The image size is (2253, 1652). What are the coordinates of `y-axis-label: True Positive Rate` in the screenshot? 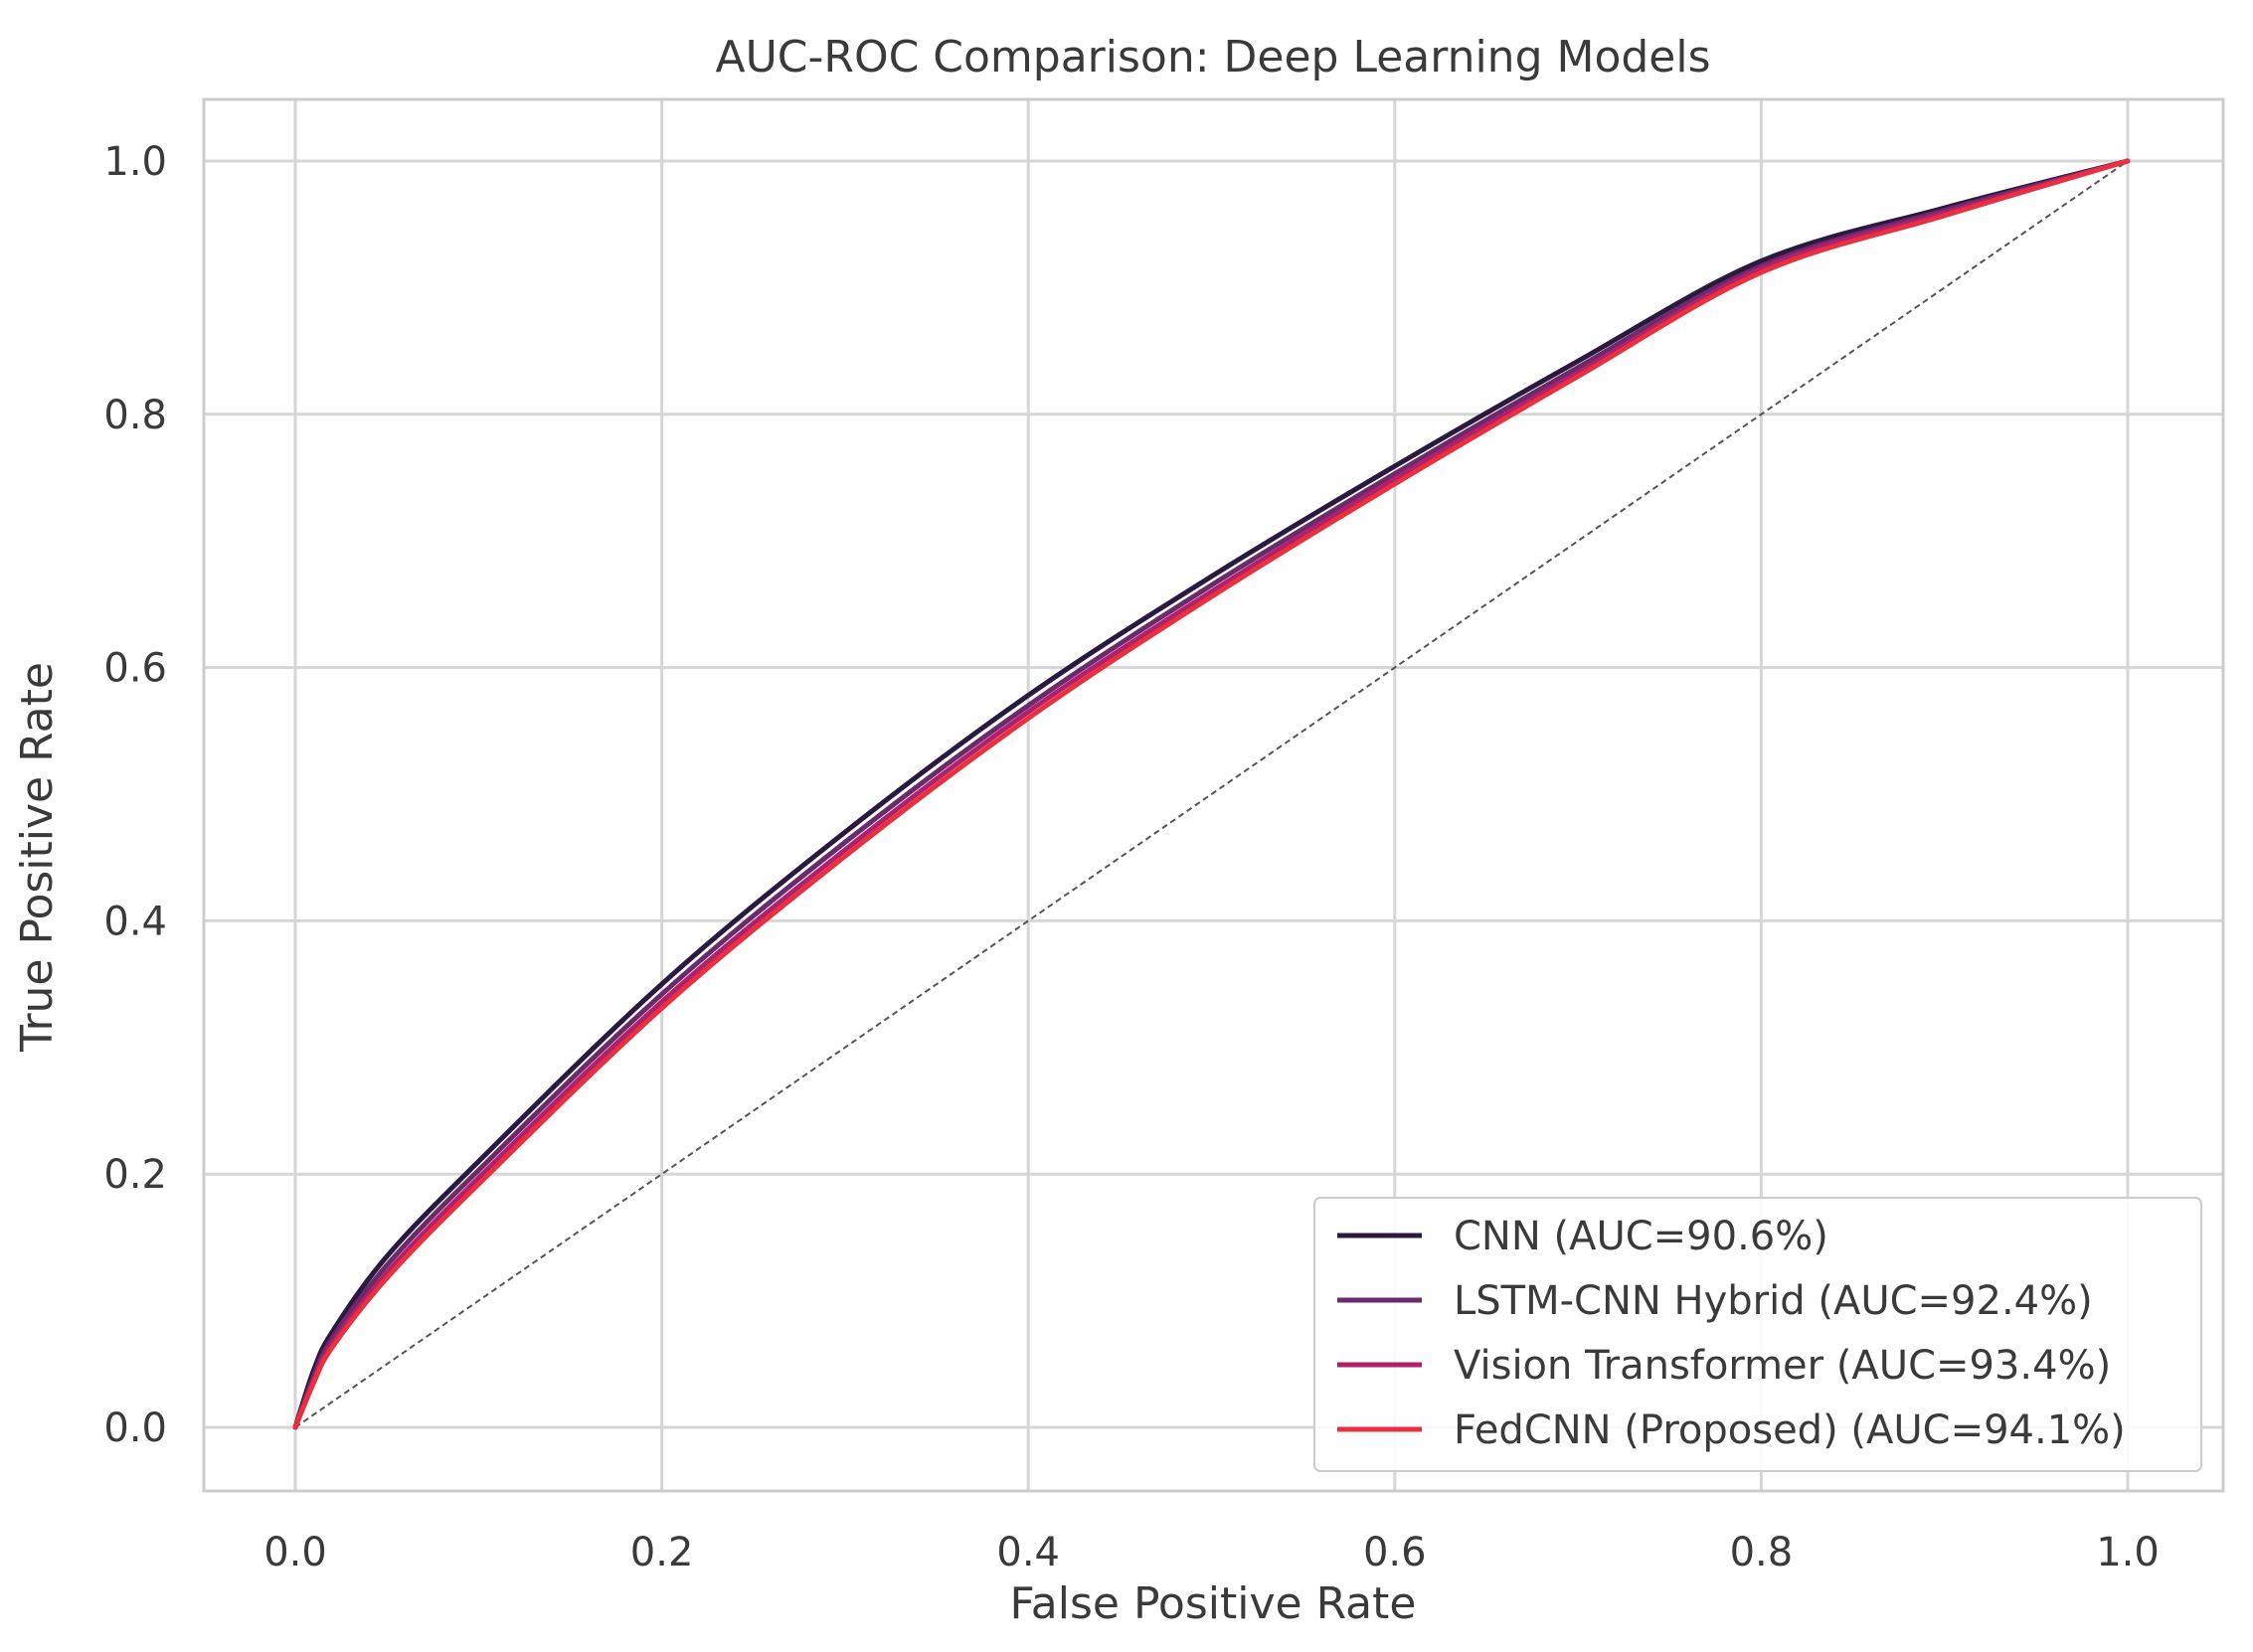 It's located at (38, 857).